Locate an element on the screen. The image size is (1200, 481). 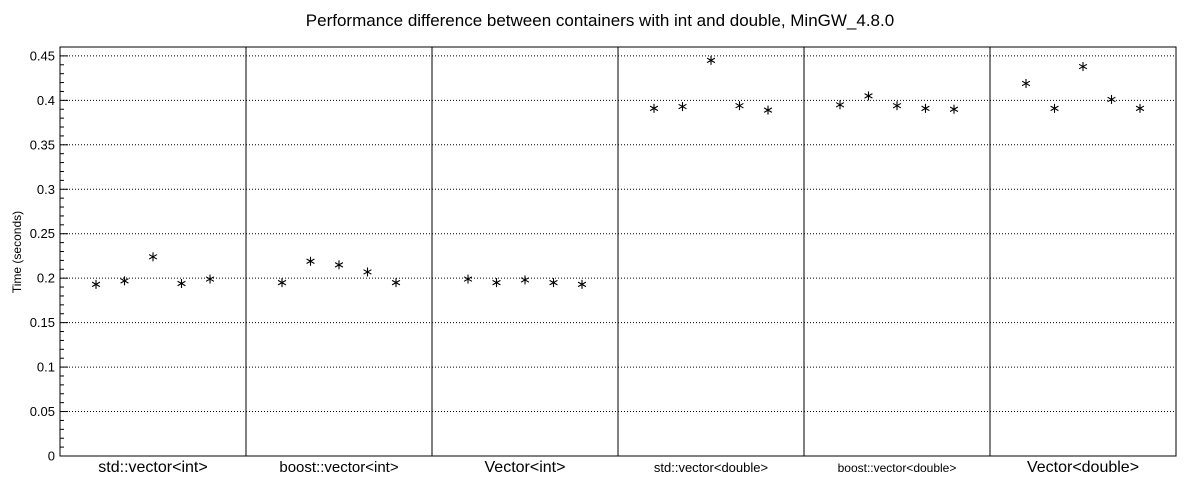
category-label: Vector<double> is located at coordinates (1083, 467).